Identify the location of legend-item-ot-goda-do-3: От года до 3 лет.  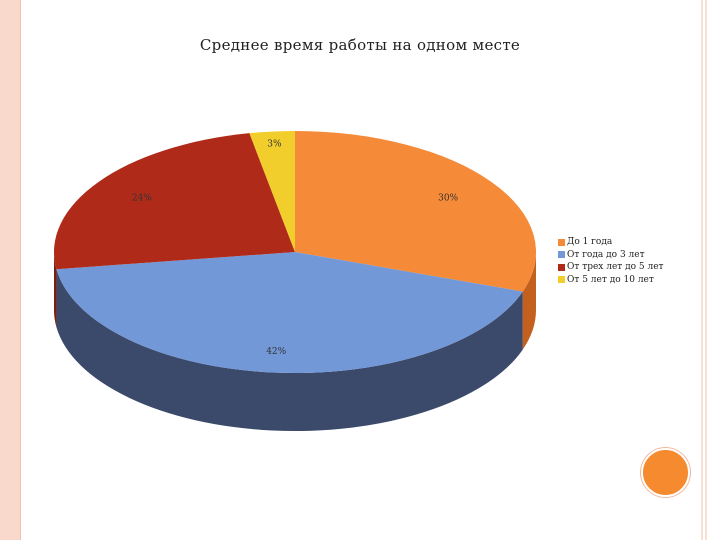
(611, 255).